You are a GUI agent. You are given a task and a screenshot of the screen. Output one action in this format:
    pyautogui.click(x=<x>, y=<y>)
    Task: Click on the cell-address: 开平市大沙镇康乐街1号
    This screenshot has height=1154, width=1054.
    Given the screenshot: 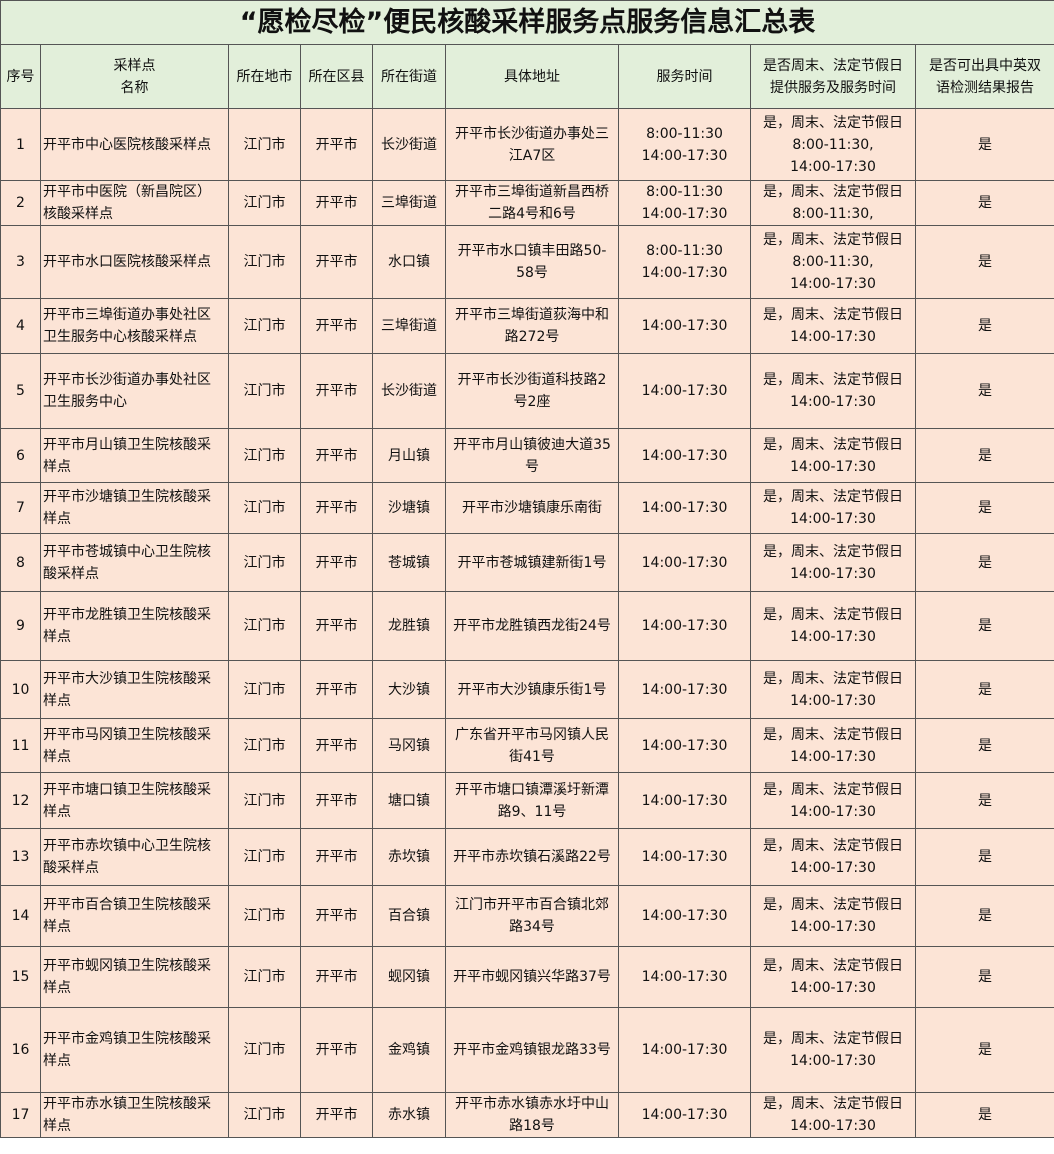 What is the action you would take?
    pyautogui.click(x=532, y=689)
    